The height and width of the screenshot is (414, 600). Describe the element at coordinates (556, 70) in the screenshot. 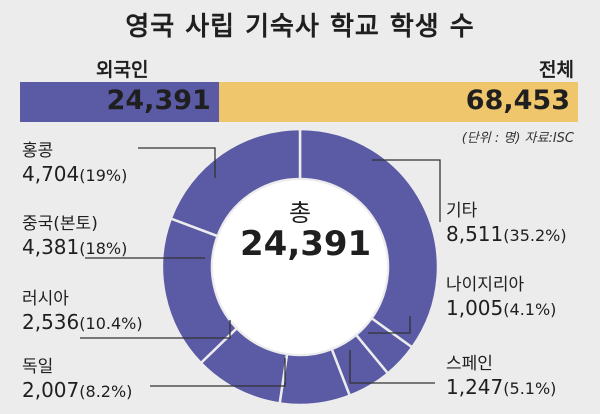

I see `total-label: 전체` at that location.